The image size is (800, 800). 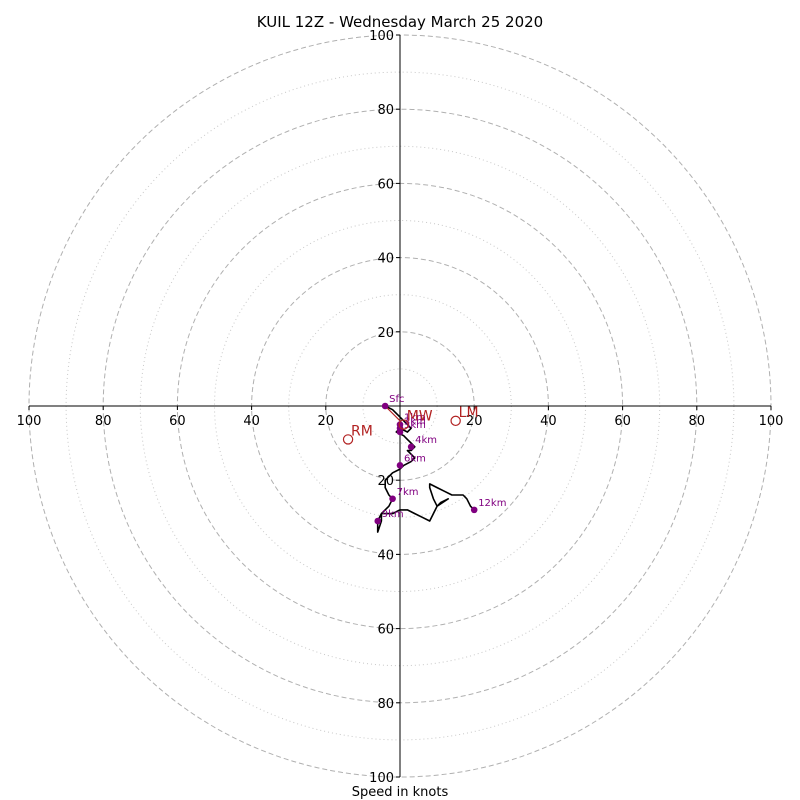 I want to click on height-label-sfc: Sfc, so click(x=396, y=399).